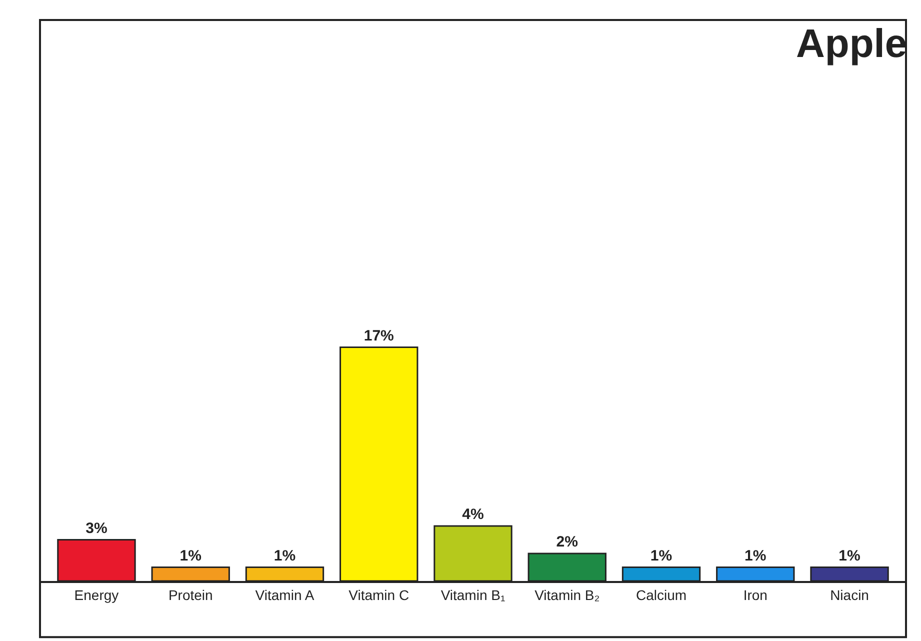  I want to click on chart-title: Apple, so click(852, 44).